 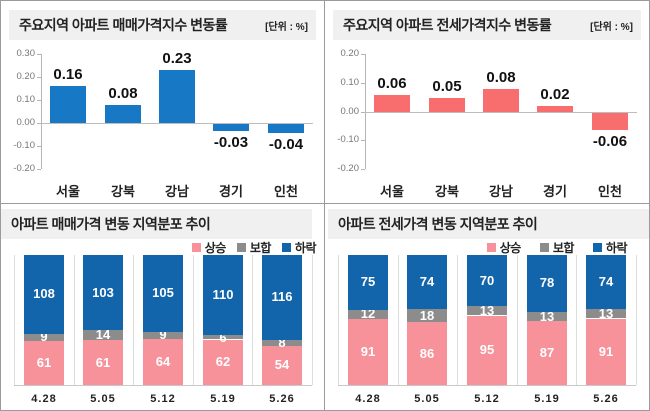 What do you see at coordinates (123, 25) in the screenshot?
I see `chart-title: 주요지역 아파트 매매가격지수 변동률` at bounding box center [123, 25].